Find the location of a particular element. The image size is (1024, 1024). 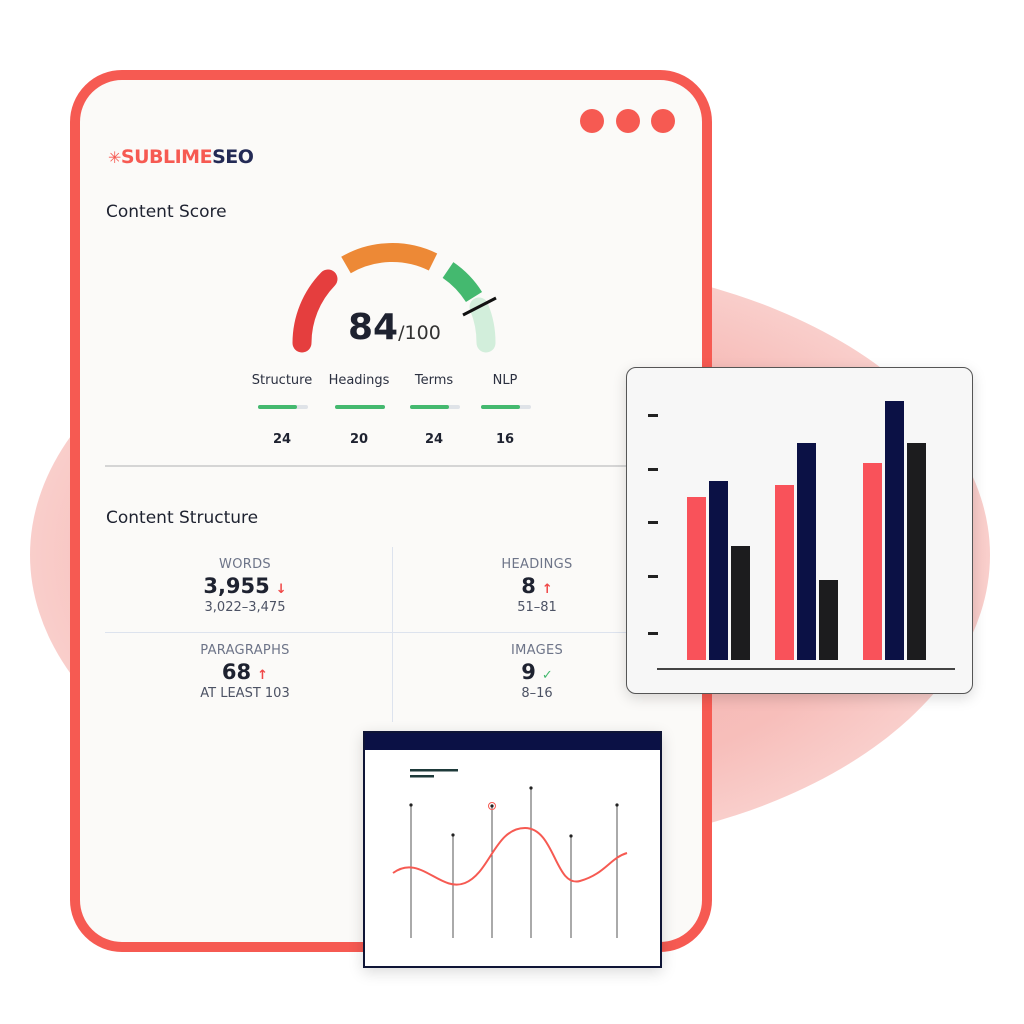

subscore-label: Terms is located at coordinates (434, 380).